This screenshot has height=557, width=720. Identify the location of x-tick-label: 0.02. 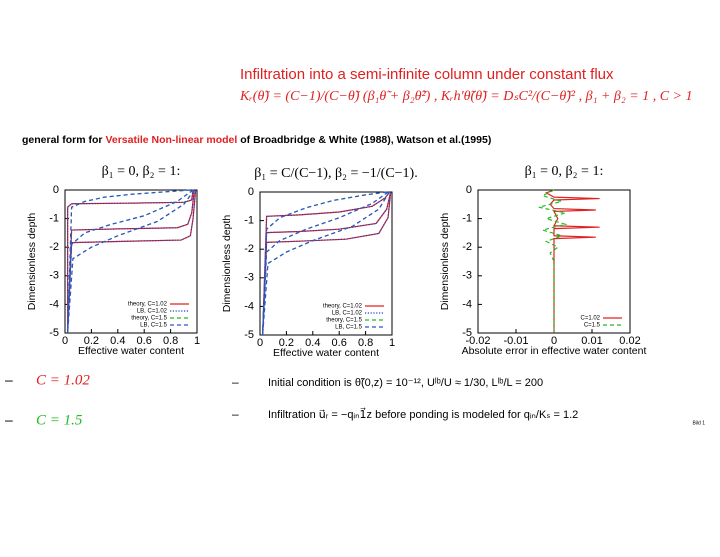
(629, 341).